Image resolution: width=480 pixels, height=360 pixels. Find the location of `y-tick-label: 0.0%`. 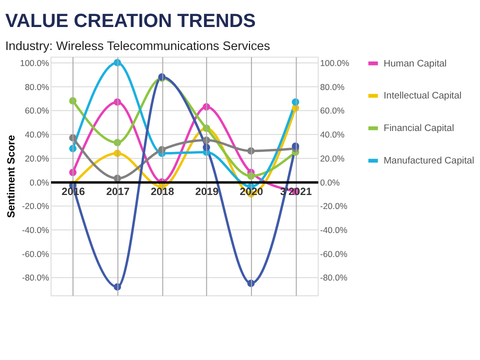

y-tick-label: 0.0% is located at coordinates (40, 182).